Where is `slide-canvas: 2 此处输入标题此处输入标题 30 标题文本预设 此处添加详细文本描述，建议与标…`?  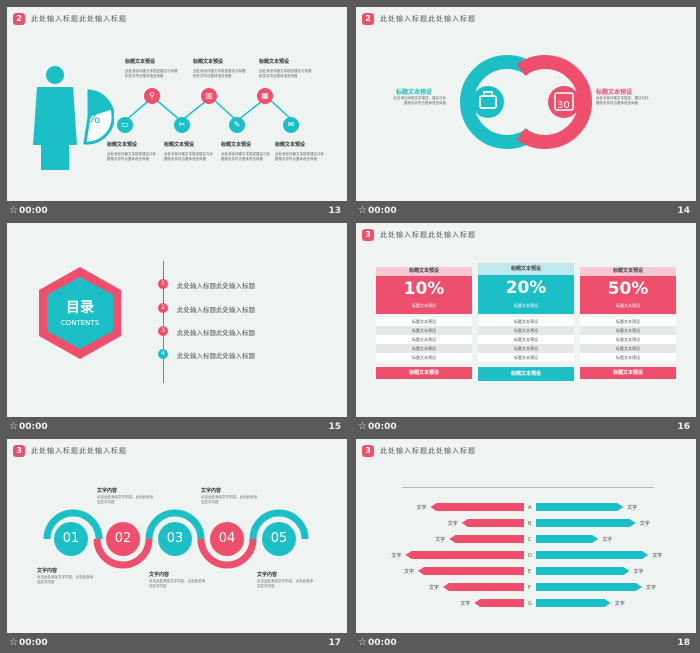 slide-canvas: 2 此处输入标题此处输入标题 30 标题文本预设 此处添加详细文本描述，建议与标… is located at coordinates (526, 104).